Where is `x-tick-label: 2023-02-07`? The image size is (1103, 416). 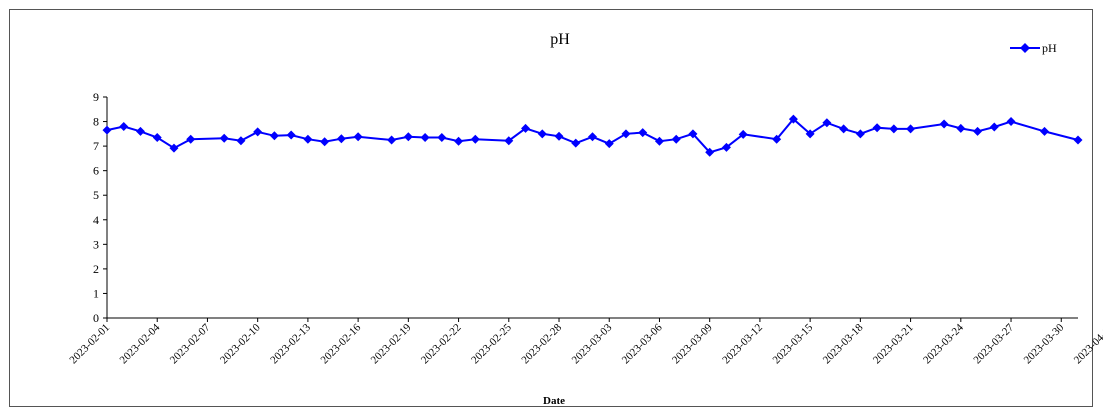
x-tick-label: 2023-02-07 is located at coordinates (190, 343).